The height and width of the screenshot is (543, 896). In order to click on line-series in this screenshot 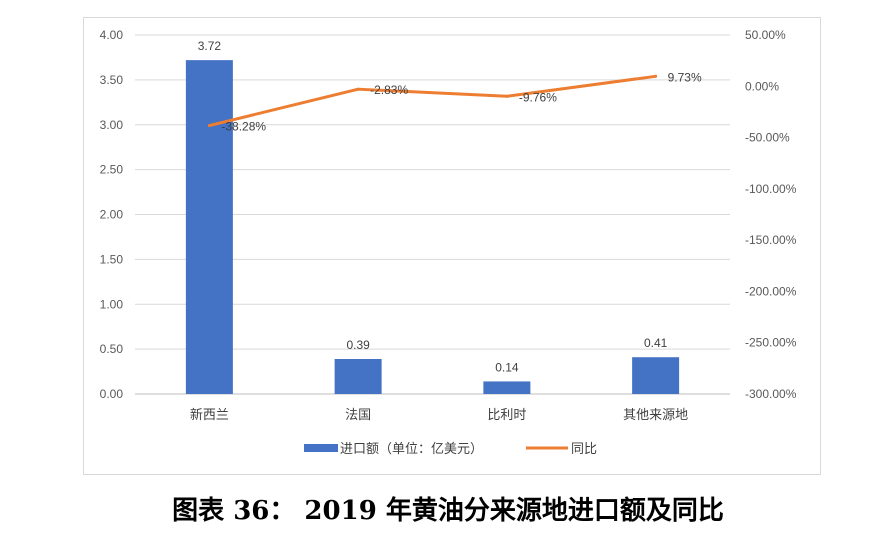, I will do `click(432, 101)`.